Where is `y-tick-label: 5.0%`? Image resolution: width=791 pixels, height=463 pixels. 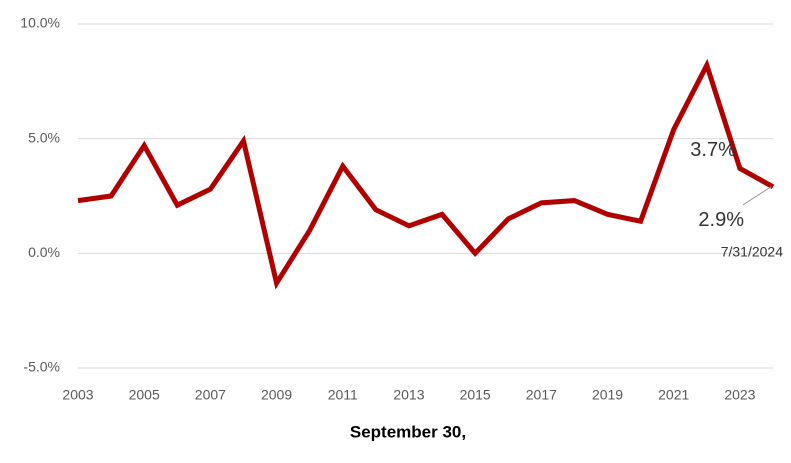 y-tick-label: 5.0% is located at coordinates (44, 137).